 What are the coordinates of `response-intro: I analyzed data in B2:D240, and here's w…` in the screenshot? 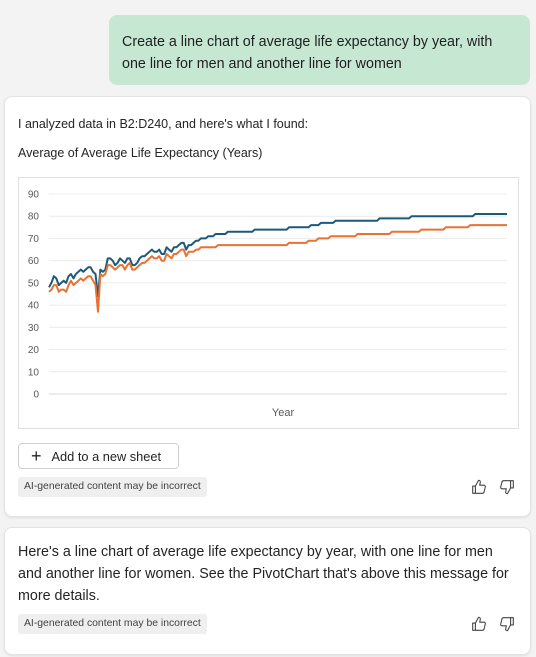 It's located at (163, 124).